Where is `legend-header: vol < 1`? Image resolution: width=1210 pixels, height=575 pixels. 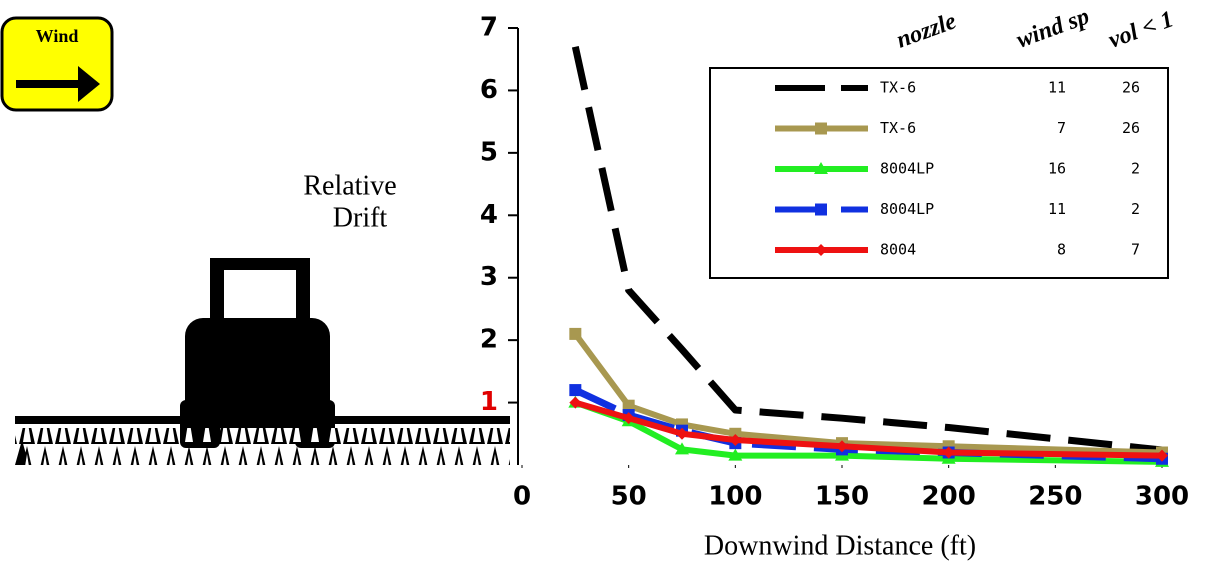 legend-header: vol < 1 is located at coordinates (1141, 29).